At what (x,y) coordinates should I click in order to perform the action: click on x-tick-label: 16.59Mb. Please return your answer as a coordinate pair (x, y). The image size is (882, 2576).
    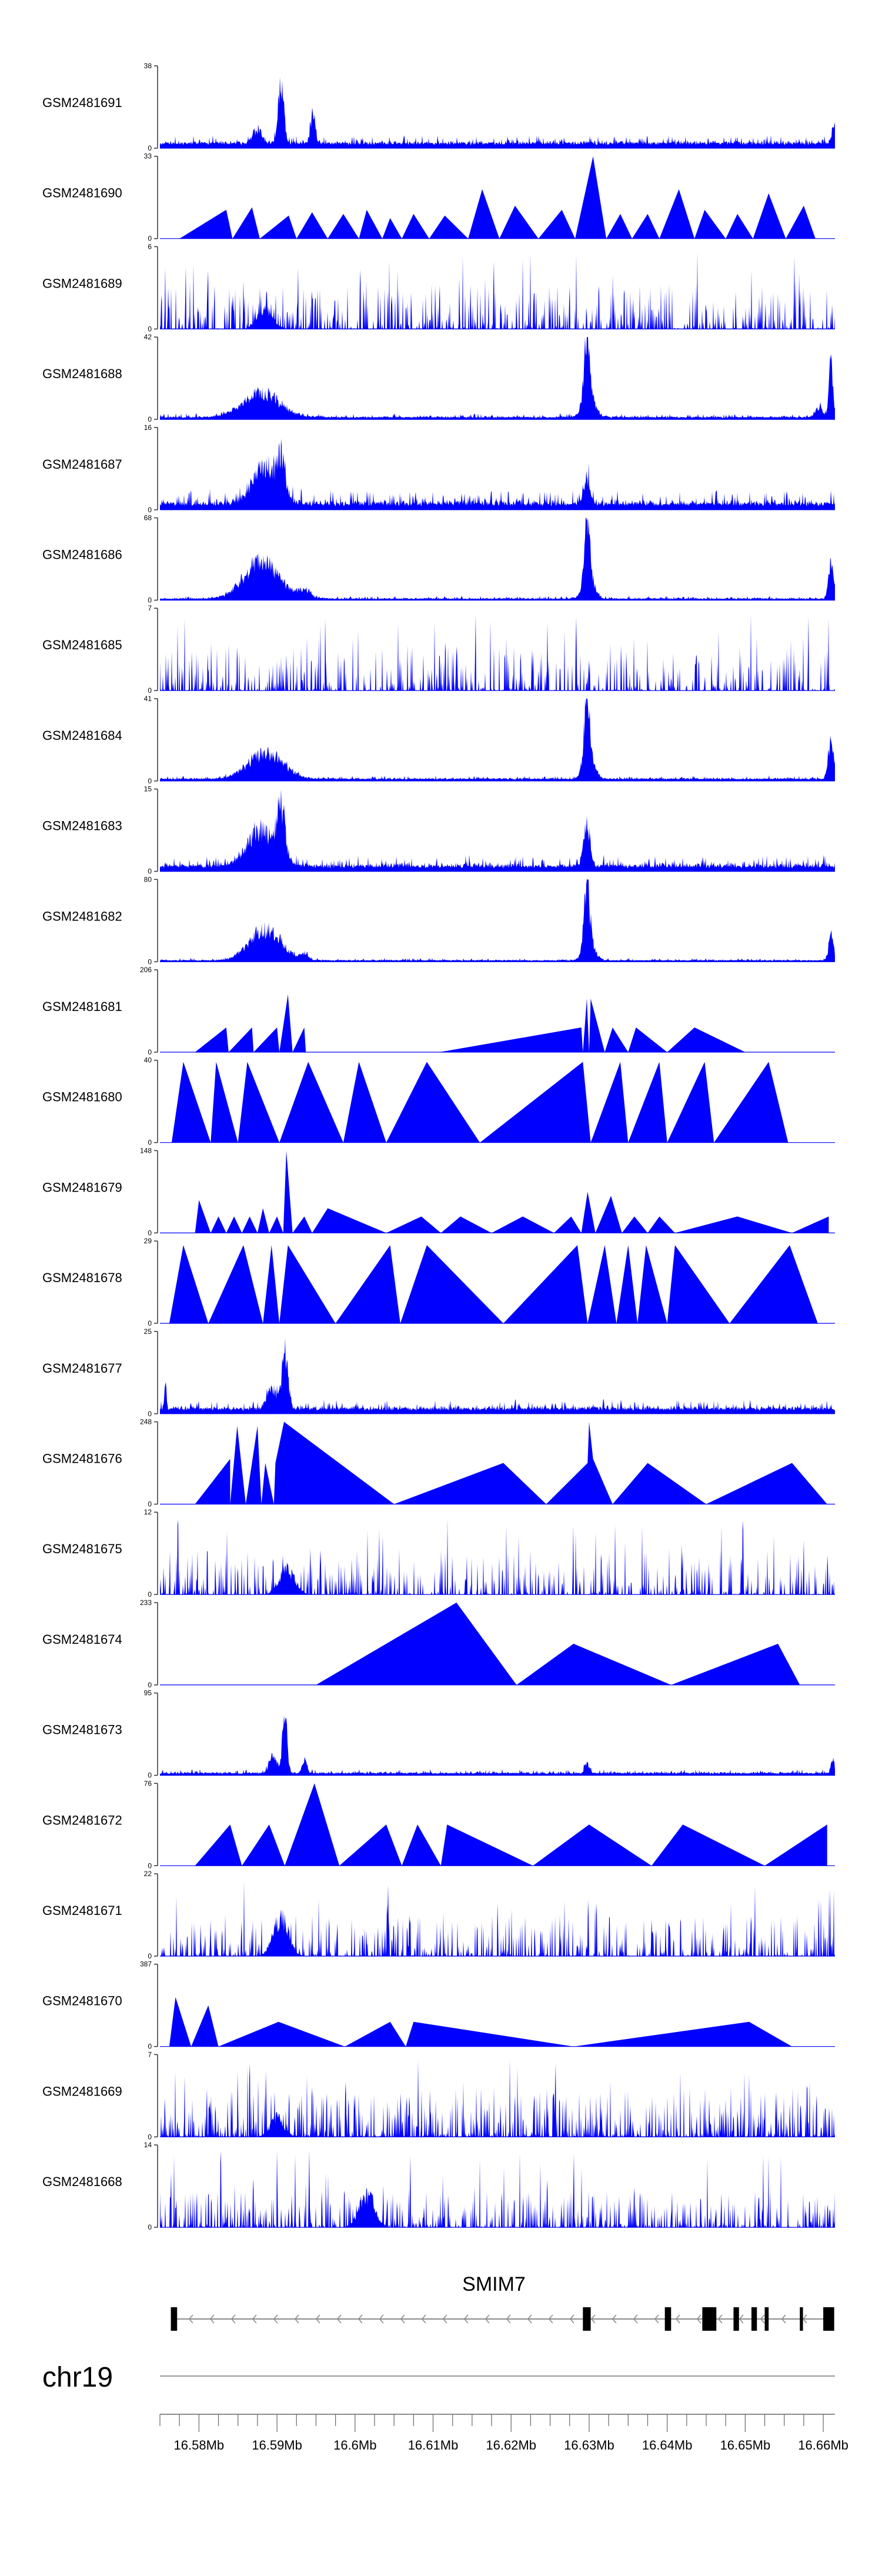
    Looking at the image, I should click on (277, 2445).